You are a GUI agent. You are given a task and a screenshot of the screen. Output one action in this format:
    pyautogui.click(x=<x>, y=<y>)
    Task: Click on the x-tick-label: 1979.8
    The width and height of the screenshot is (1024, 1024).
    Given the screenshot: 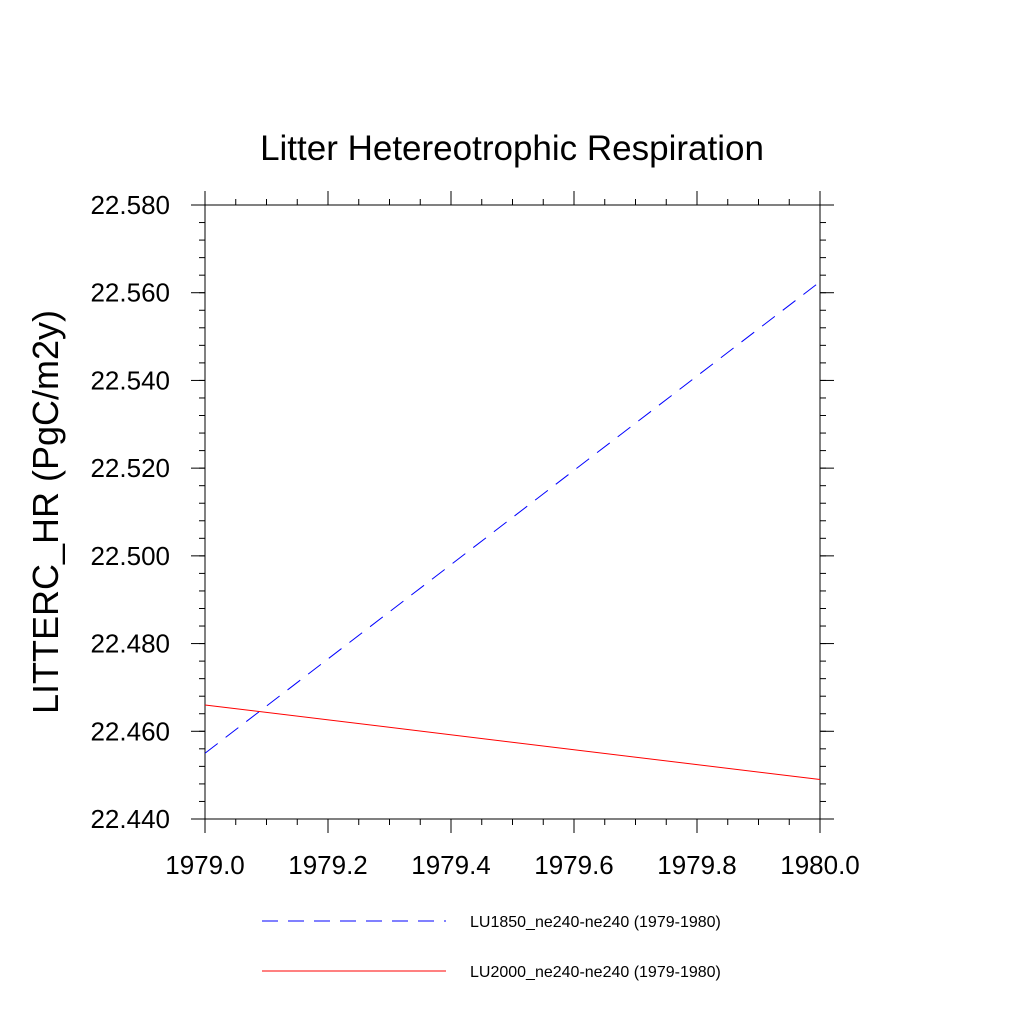 What is the action you would take?
    pyautogui.click(x=697, y=865)
    